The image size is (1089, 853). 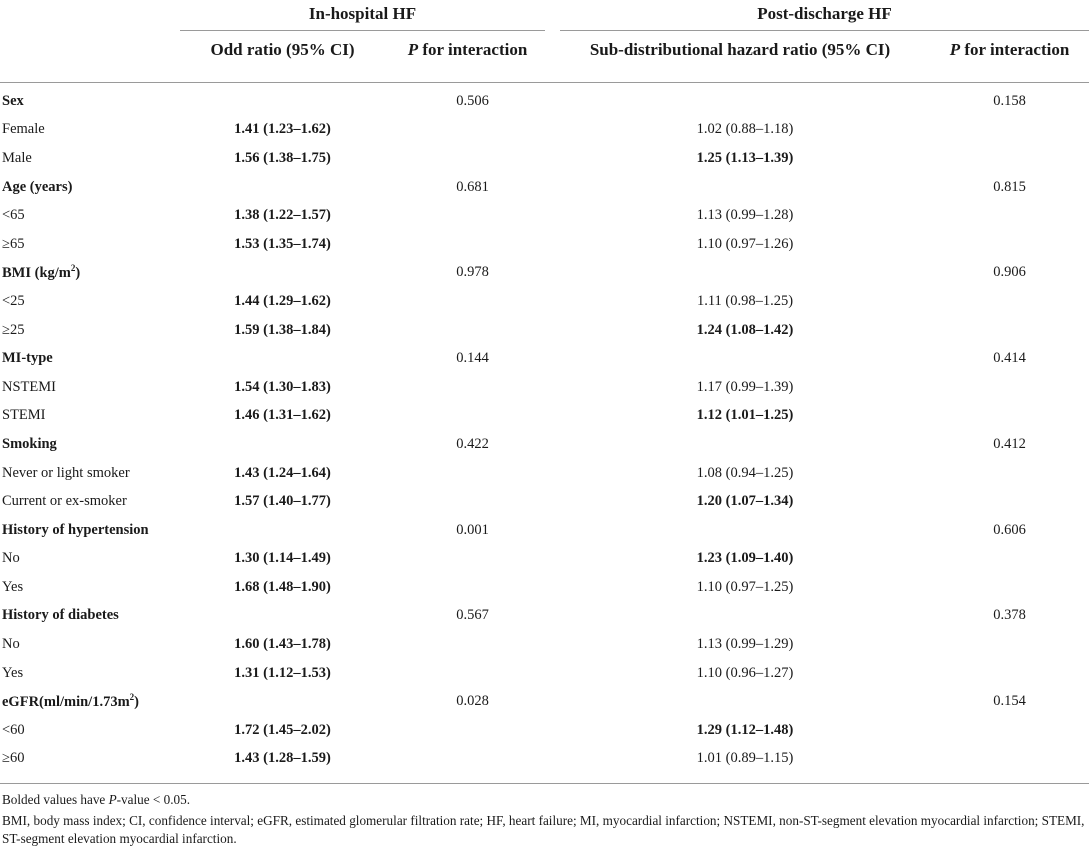 I want to click on hazard-ratio-cell: 1.13 (0.99–1.29), so click(x=745, y=644).